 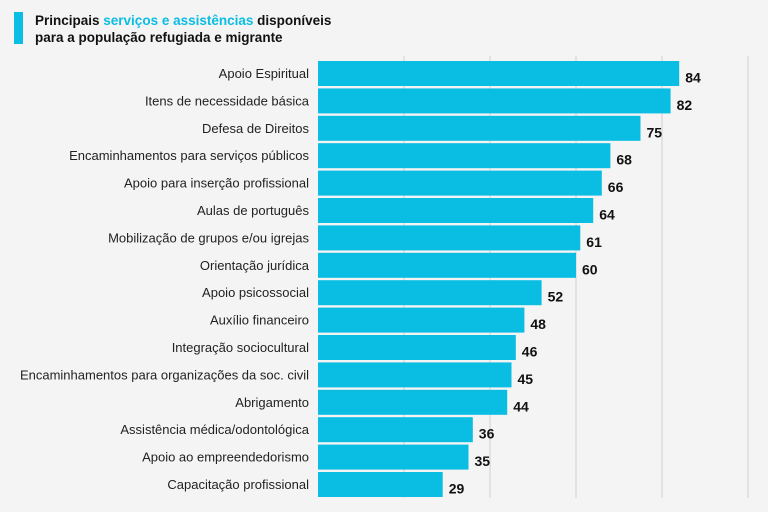 I want to click on category-label: Mobilização de grupos e/ou igrejas, so click(x=208, y=237).